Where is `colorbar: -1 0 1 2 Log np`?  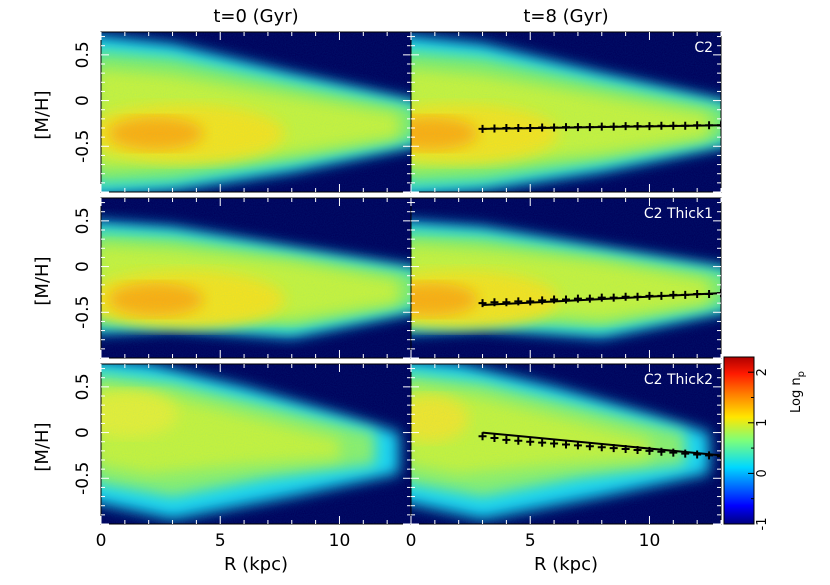 colorbar: -1 0 1 2 Log np is located at coordinates (765, 443).